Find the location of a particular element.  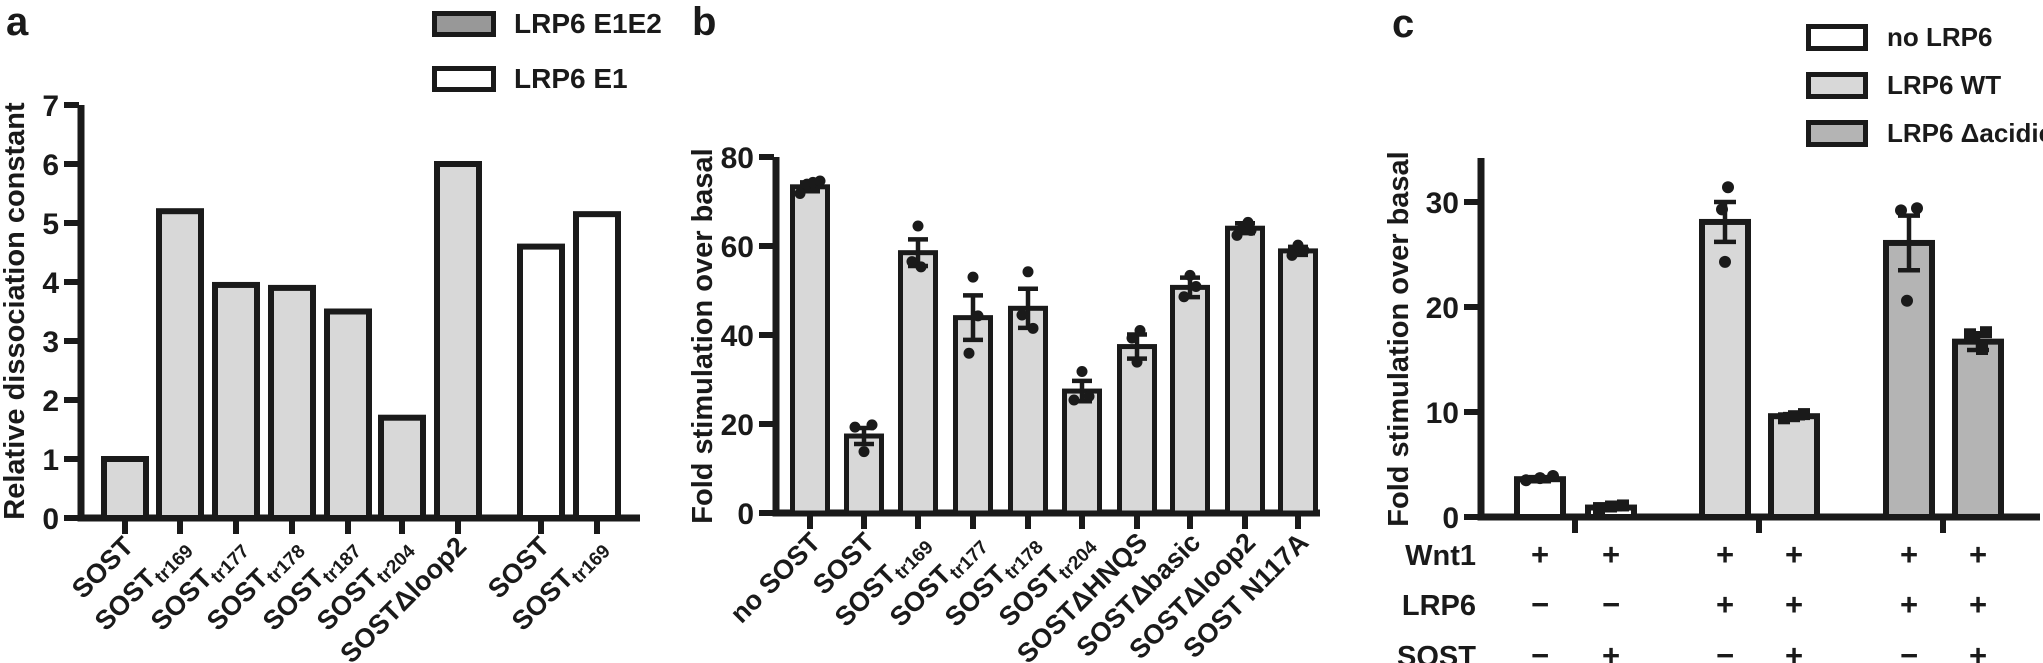

legend-item-lrp6-e1e2: LRP6 E1E2 is located at coordinates (547, 24).